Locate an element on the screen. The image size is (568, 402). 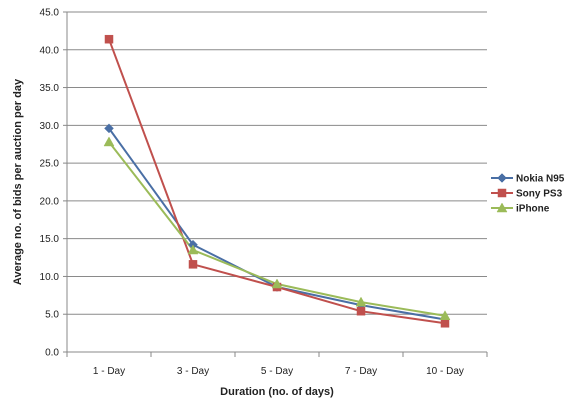
legend-marker-iphone is located at coordinates (502, 207).